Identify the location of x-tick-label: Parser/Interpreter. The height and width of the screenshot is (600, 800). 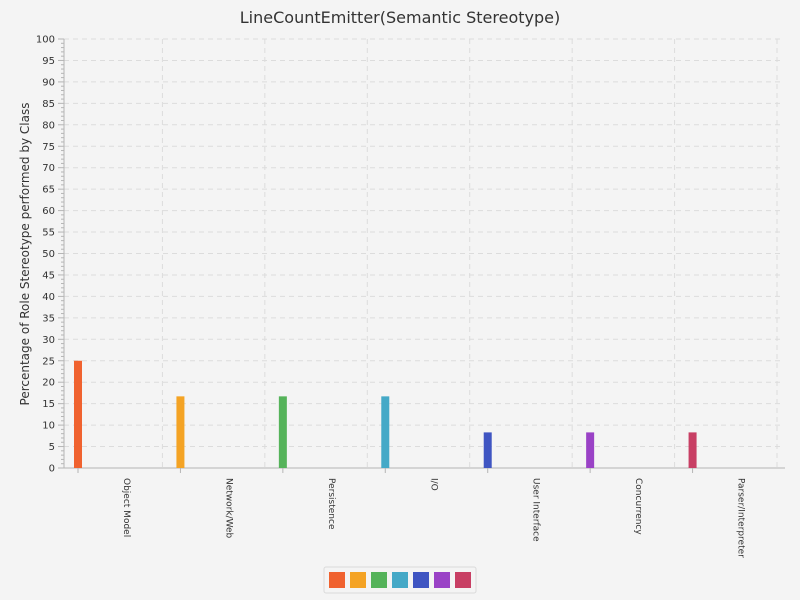
(741, 518).